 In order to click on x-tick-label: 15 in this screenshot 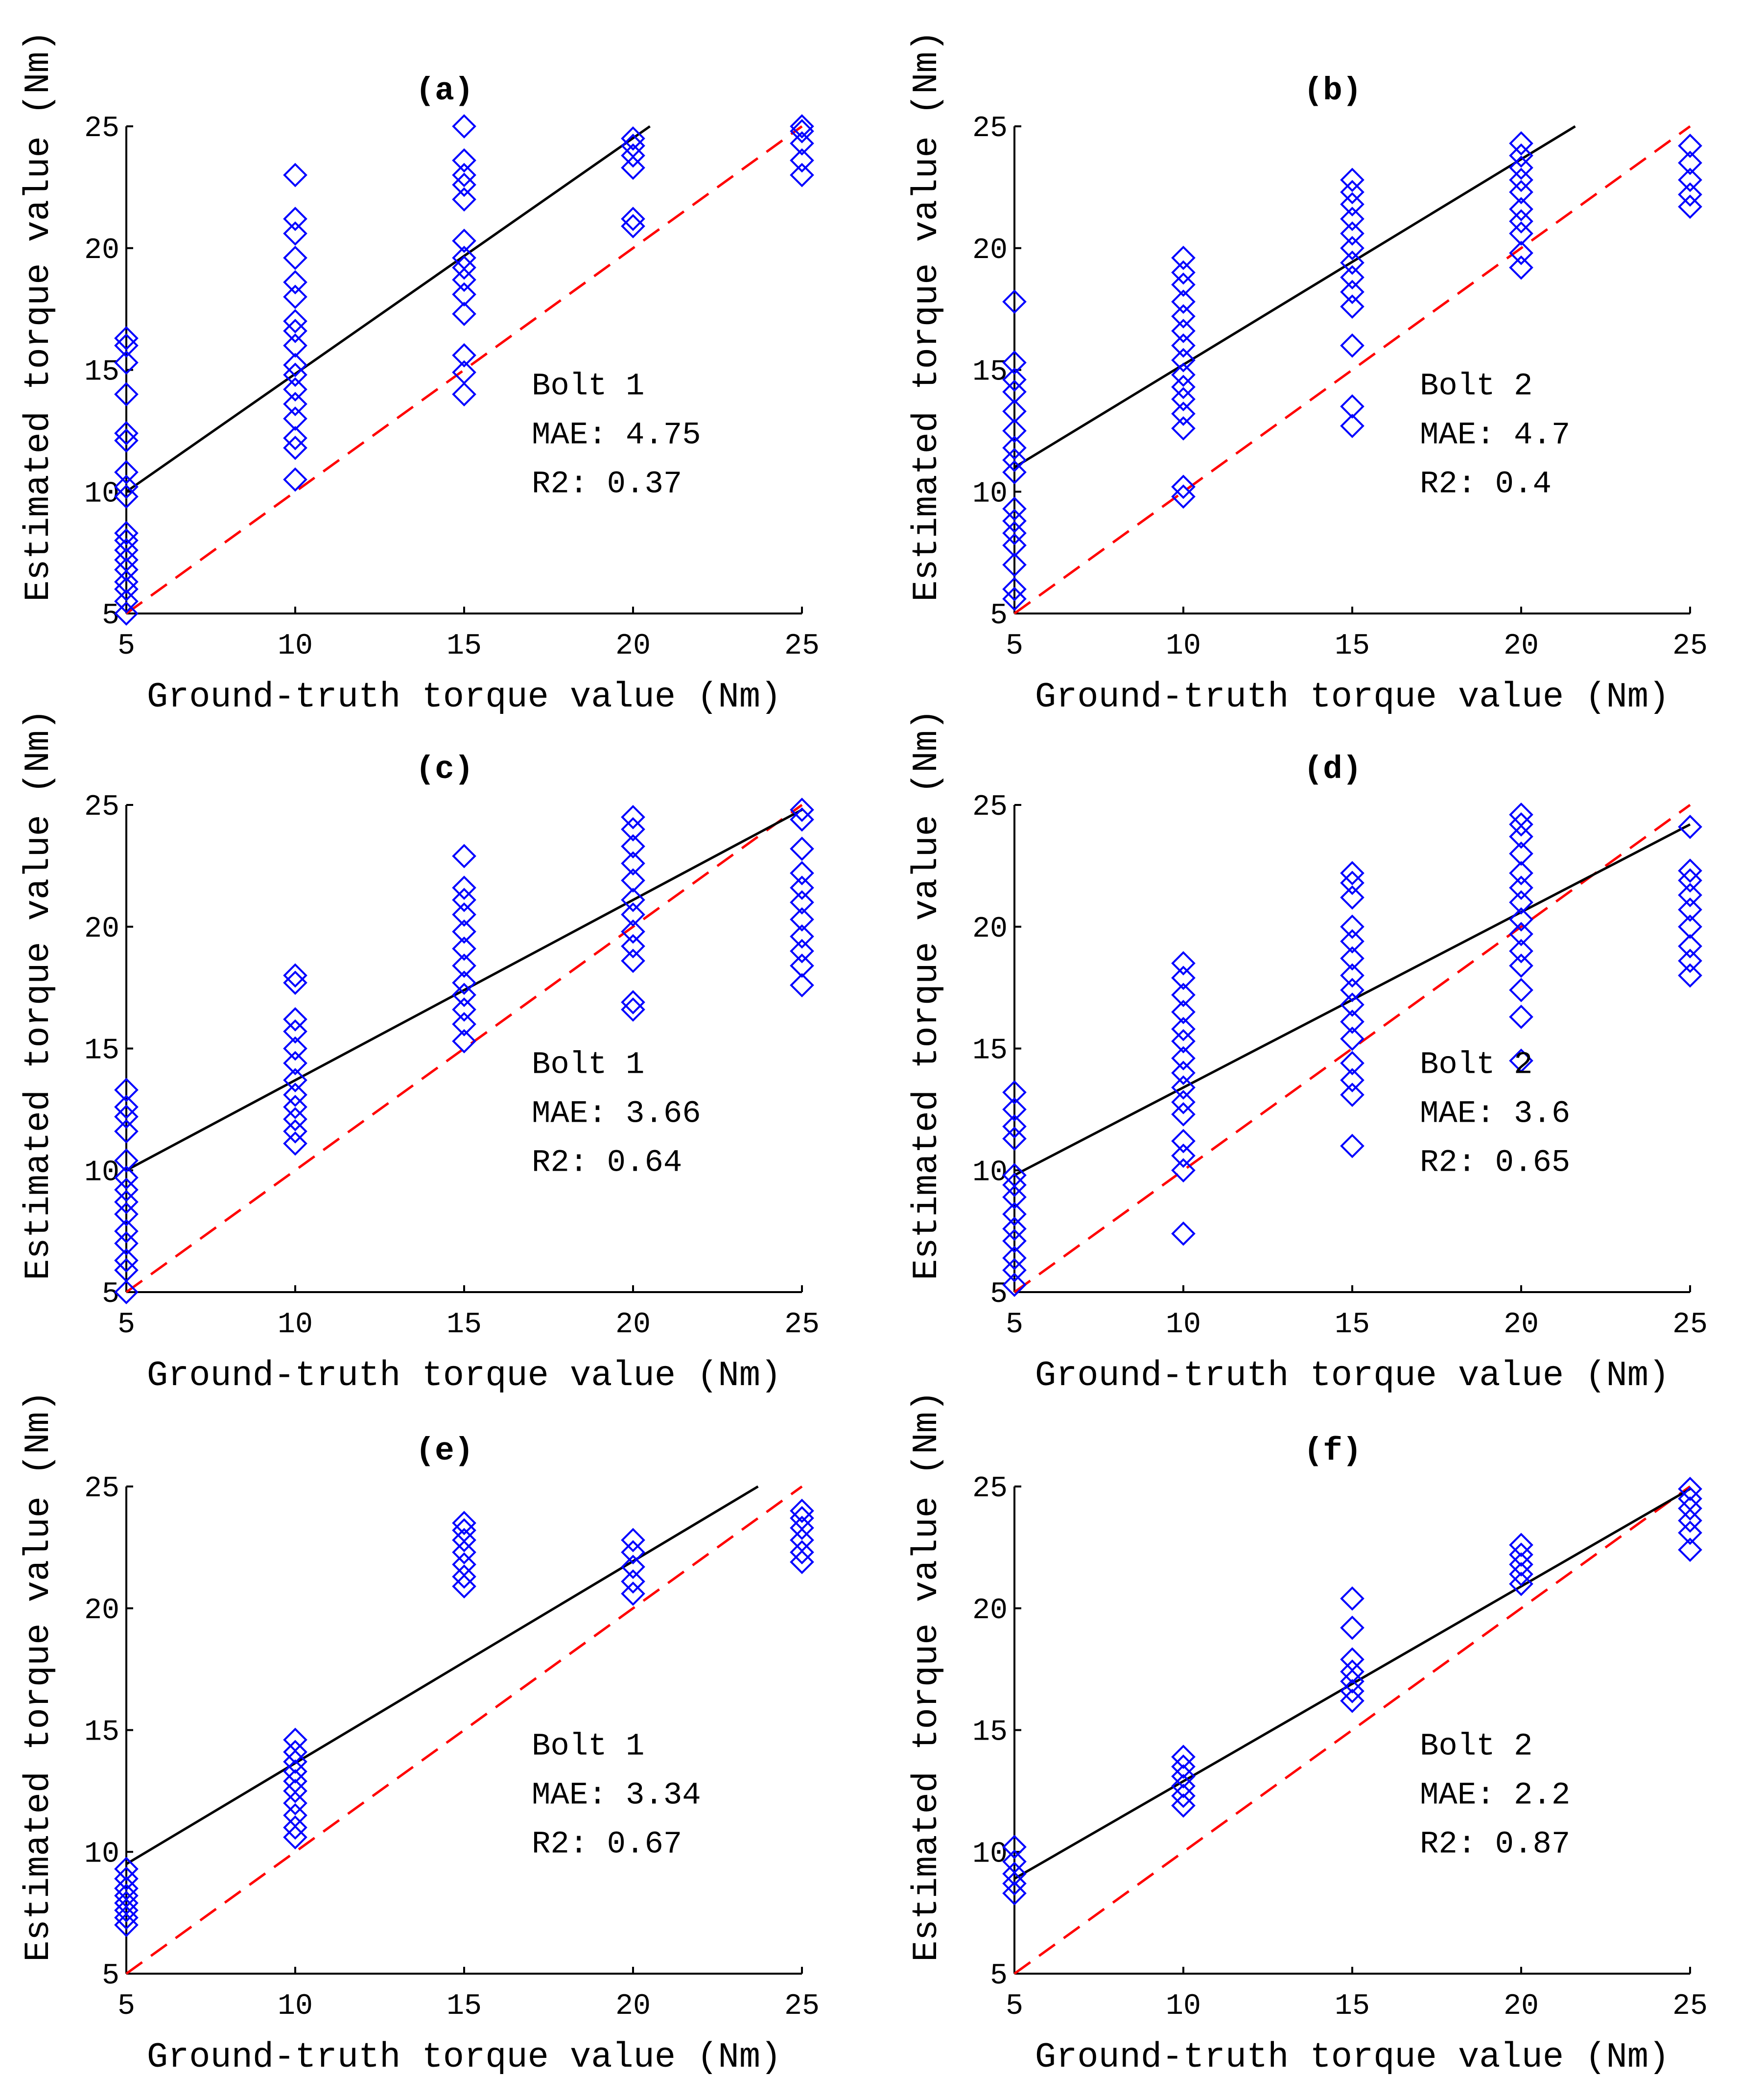, I will do `click(1352, 1325)`.